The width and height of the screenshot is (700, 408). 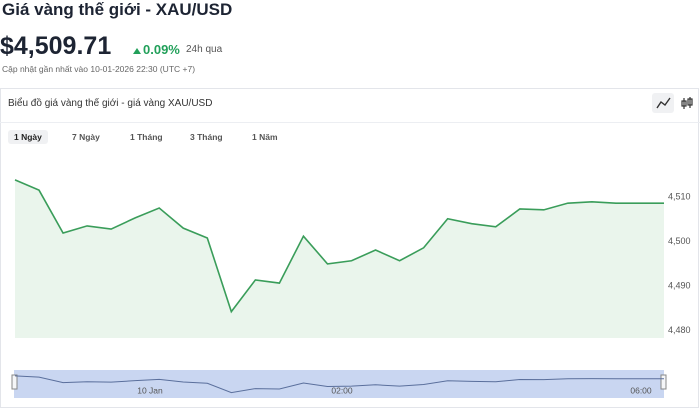 What do you see at coordinates (679, 330) in the screenshot?
I see `y-tick-label: 4,480` at bounding box center [679, 330].